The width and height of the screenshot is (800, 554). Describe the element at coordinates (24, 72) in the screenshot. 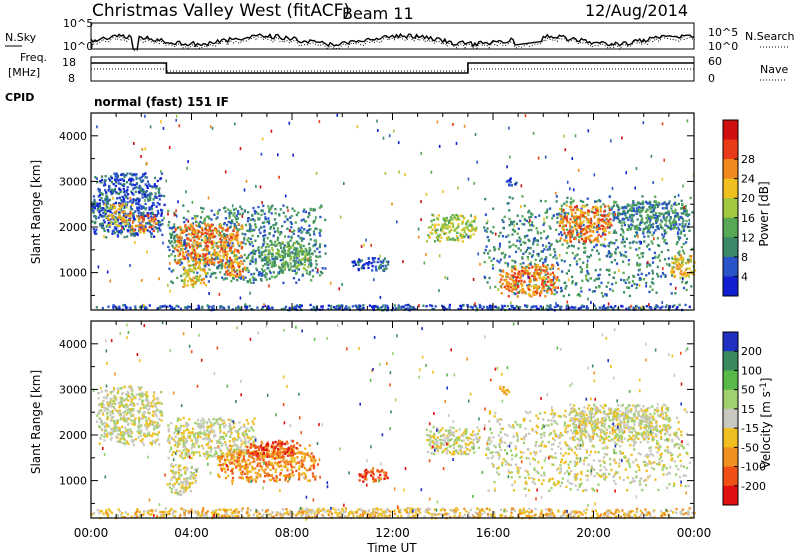

I see `freq-unit-label: [MHz]` at that location.